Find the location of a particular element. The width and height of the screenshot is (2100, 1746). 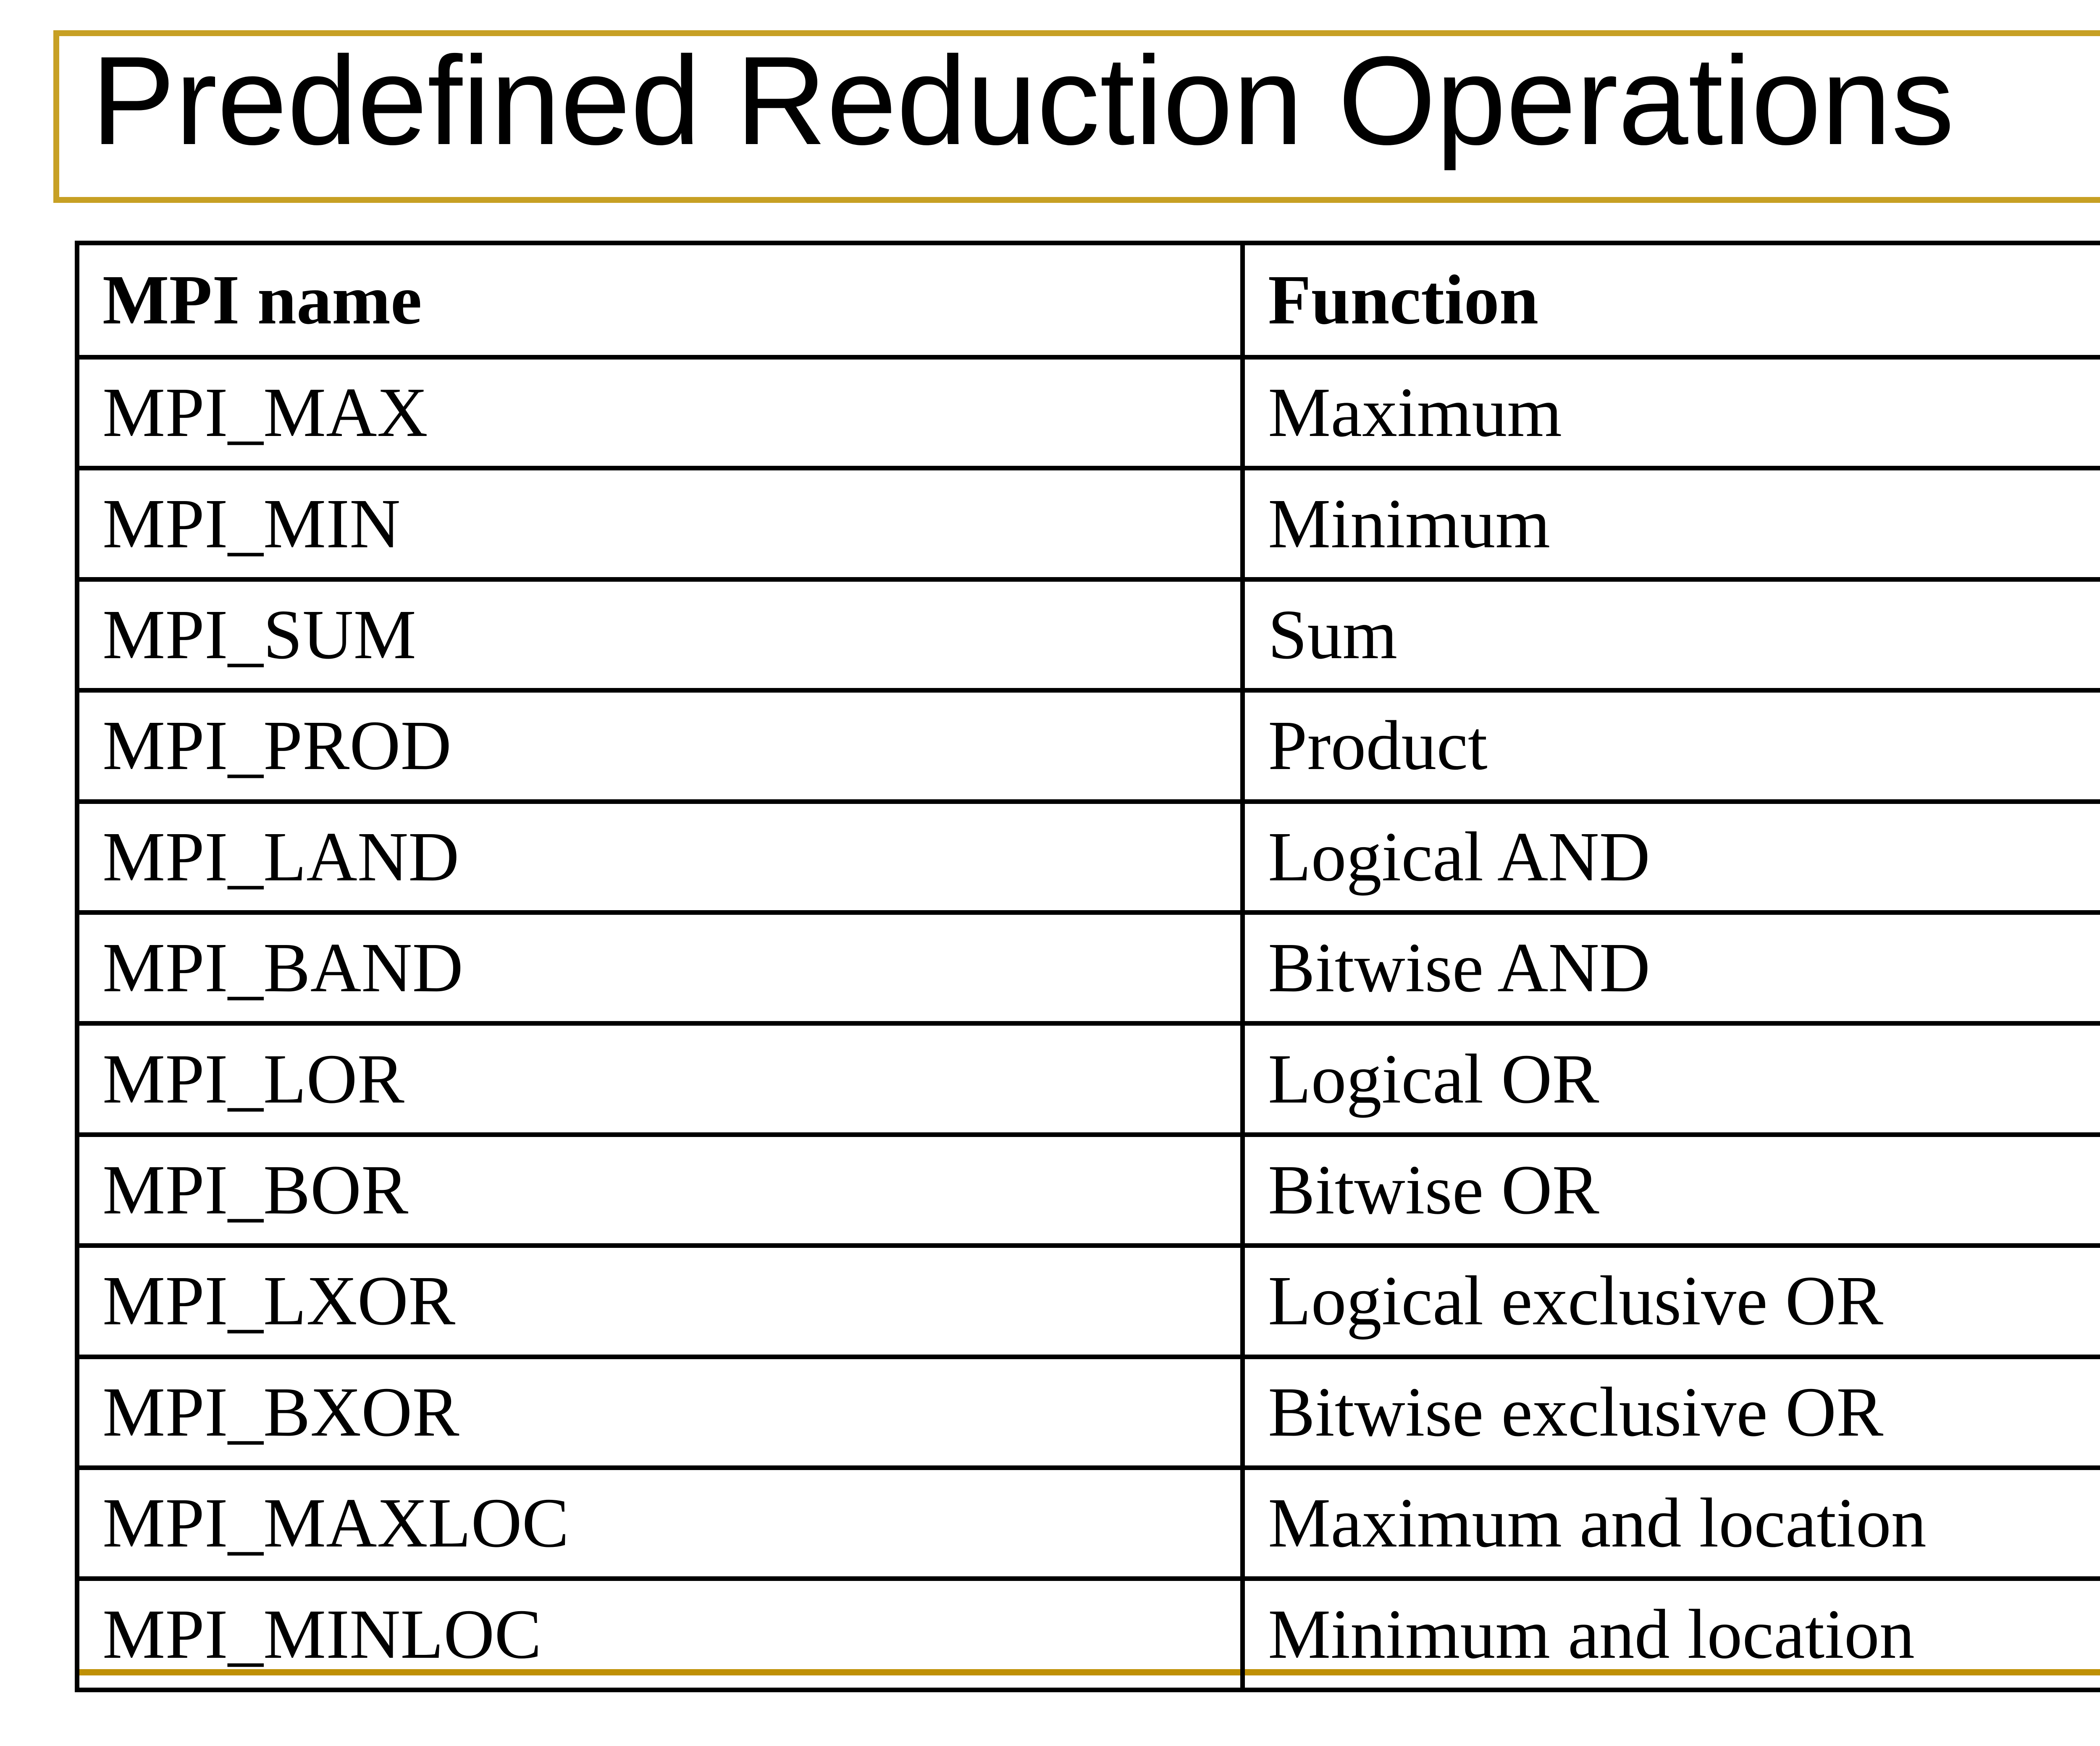

table-row: MPI_LAND Logical AND is located at coordinates (1087, 857).